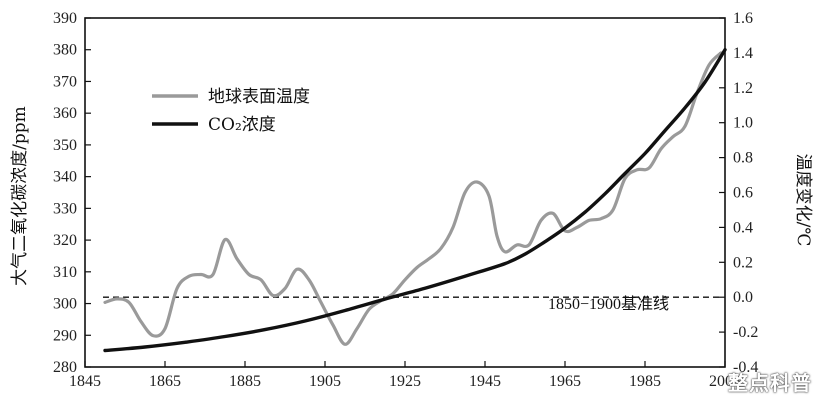 This screenshot has height=402, width=822. I want to click on right-tick-label: 1.0, so click(743, 123).